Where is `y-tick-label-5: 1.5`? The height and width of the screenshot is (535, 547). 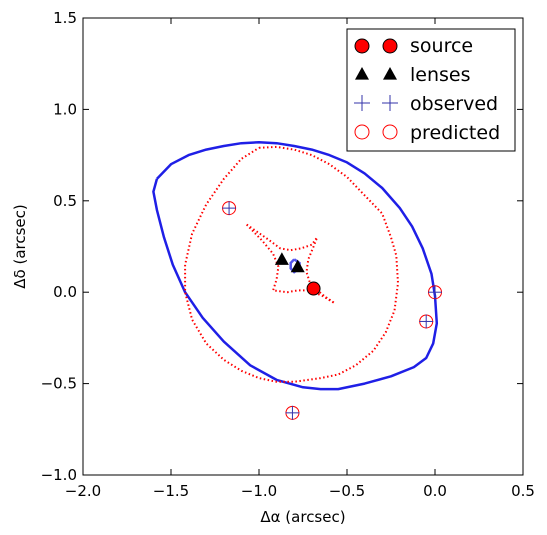
y-tick-label-5: 1.5 is located at coordinates (65, 18).